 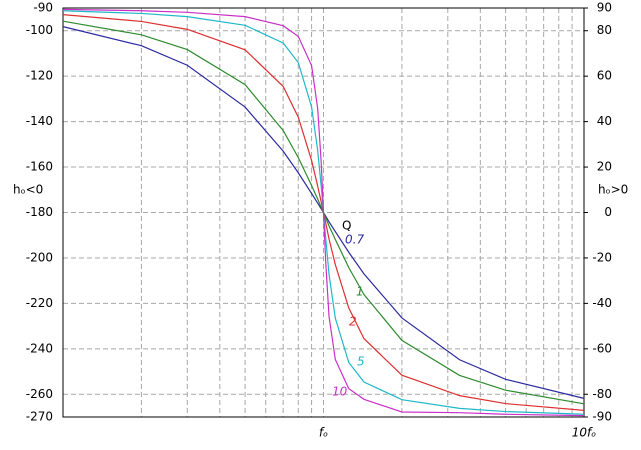 I want to click on y-tick-label: -100, so click(x=39, y=30).